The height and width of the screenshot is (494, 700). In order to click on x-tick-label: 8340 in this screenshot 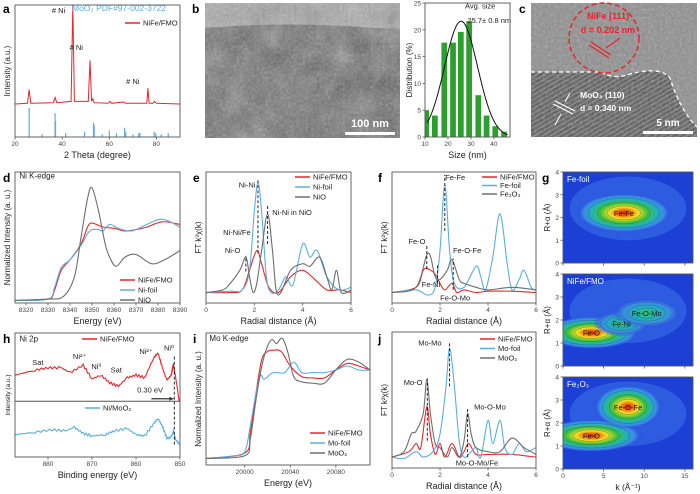, I will do `click(70, 310)`.